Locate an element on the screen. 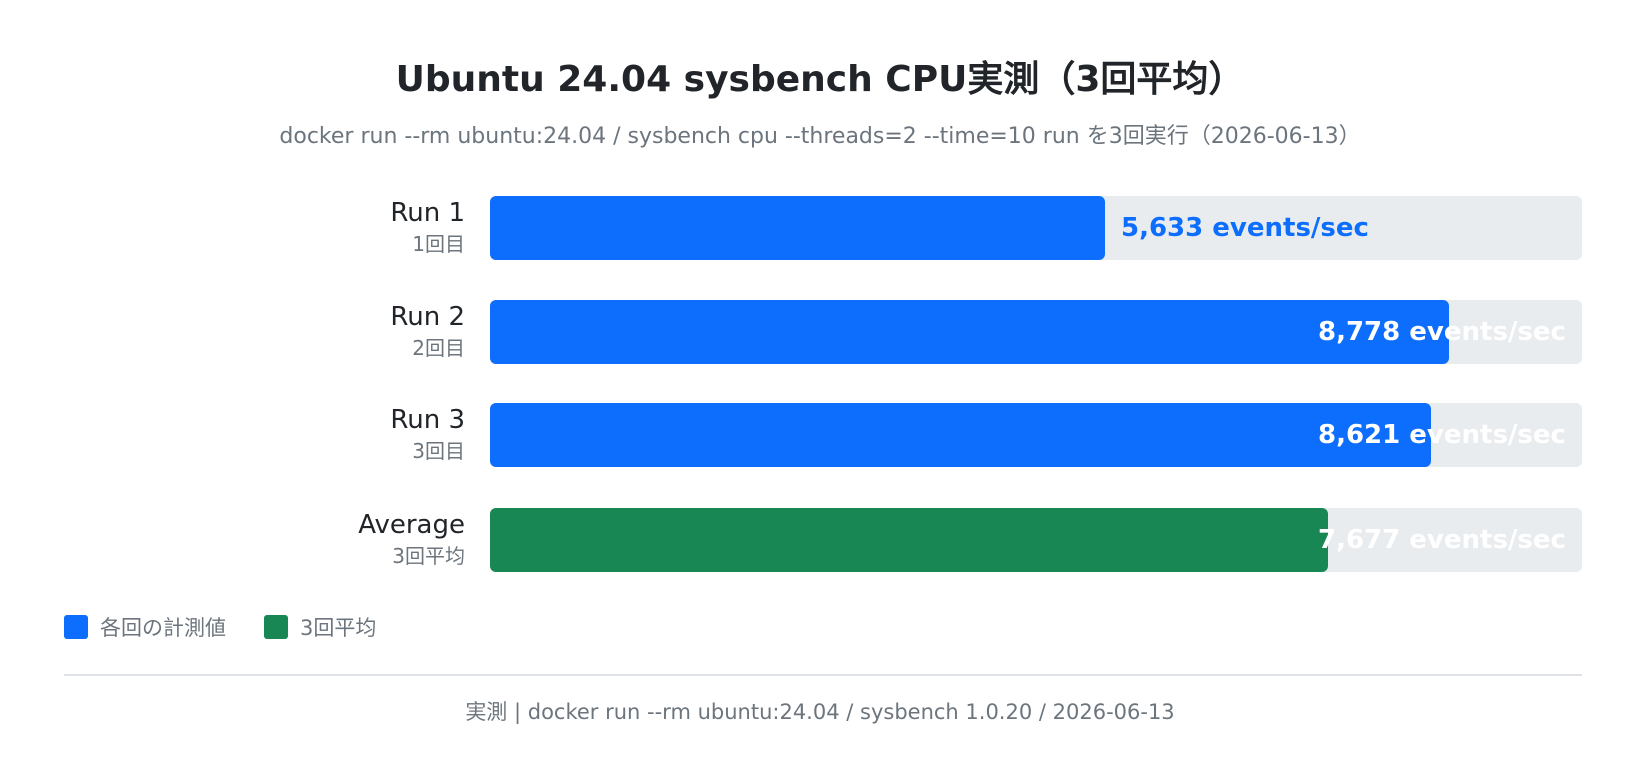  bar-track: 8,778 events/sec is located at coordinates (1036, 332).